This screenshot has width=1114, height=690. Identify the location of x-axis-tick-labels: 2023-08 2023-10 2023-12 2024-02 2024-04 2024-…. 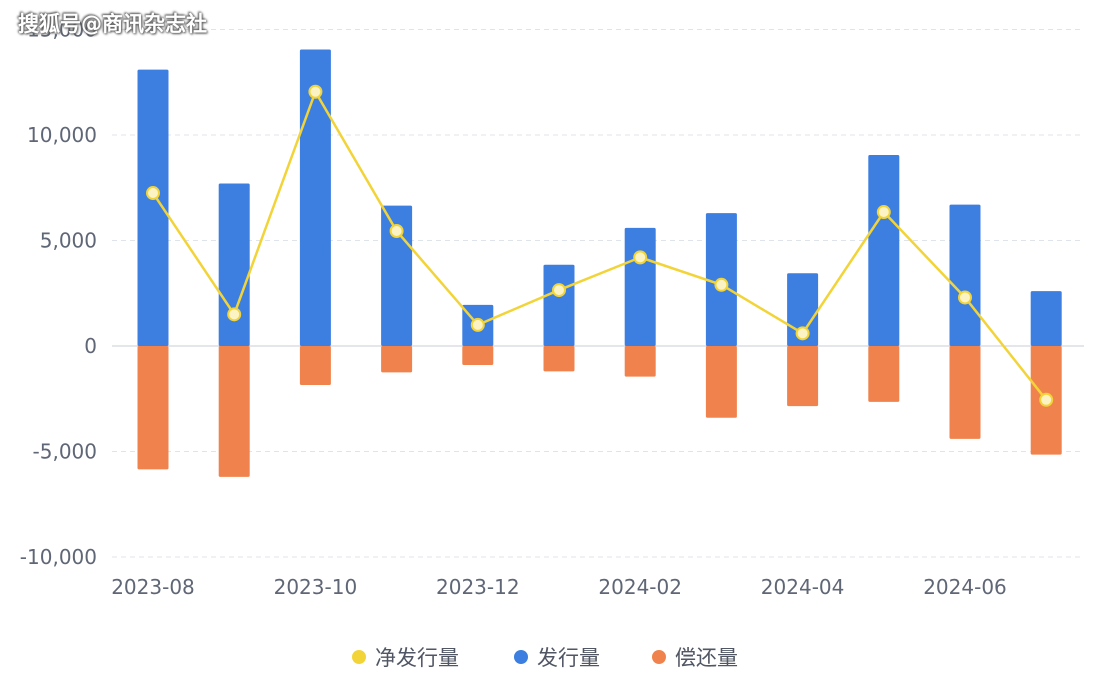
(559, 587).